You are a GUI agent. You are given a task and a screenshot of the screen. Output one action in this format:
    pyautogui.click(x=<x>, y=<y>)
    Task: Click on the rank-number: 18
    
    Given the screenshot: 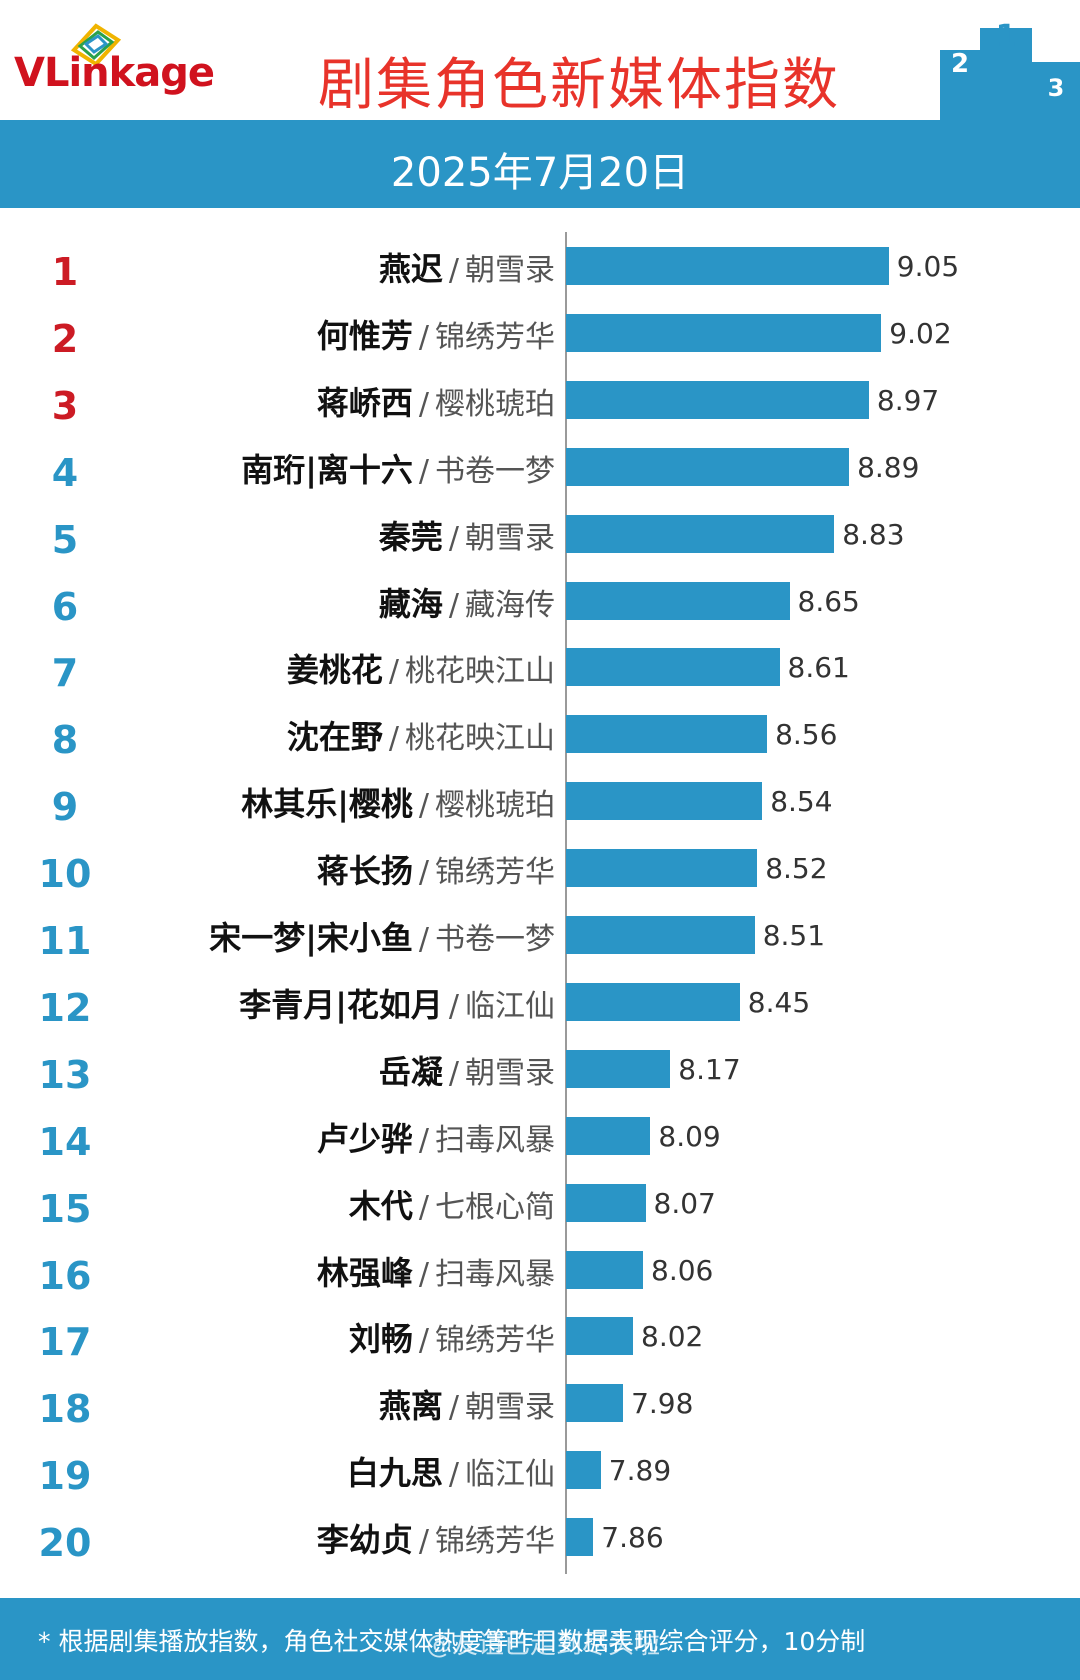 What is the action you would take?
    pyautogui.click(x=65, y=1409)
    